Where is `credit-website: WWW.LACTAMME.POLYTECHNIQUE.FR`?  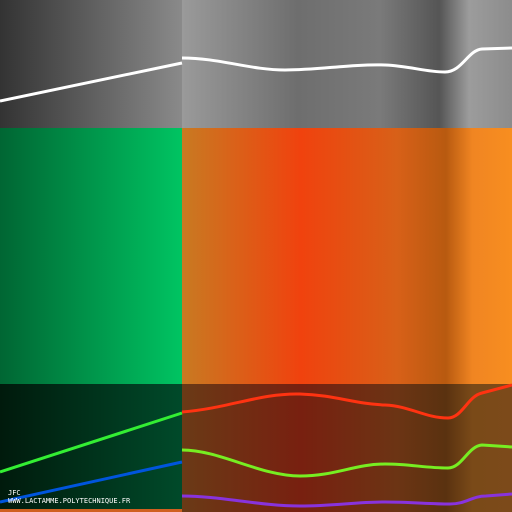
credit-website: WWW.LACTAMME.POLYTECHNIQUE.FR is located at coordinates (69, 501).